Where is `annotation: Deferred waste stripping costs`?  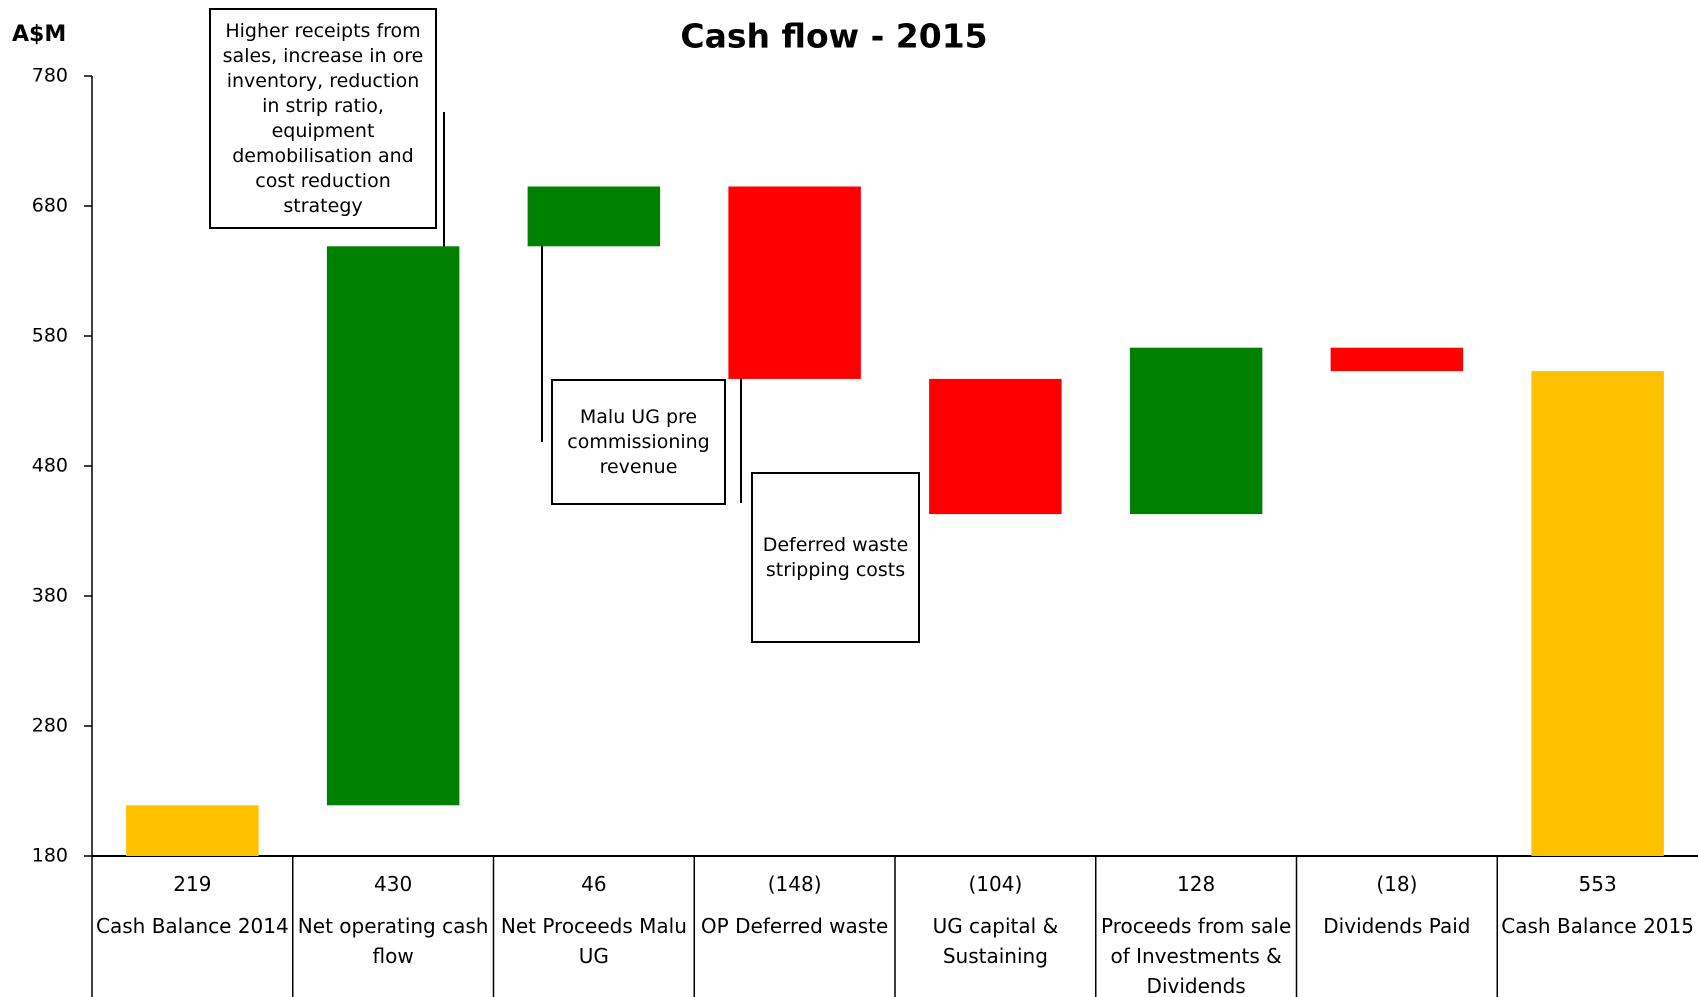 annotation: Deferred waste stripping costs is located at coordinates (835, 557).